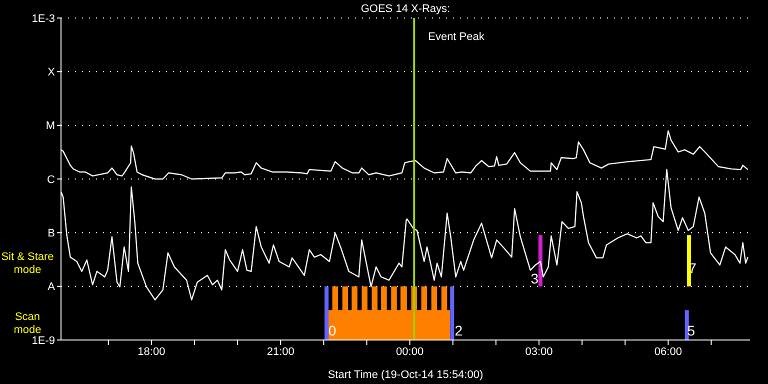 The image size is (768, 384). Describe the element at coordinates (539, 352) in the screenshot. I see `x-tick-label: 03:00` at that location.